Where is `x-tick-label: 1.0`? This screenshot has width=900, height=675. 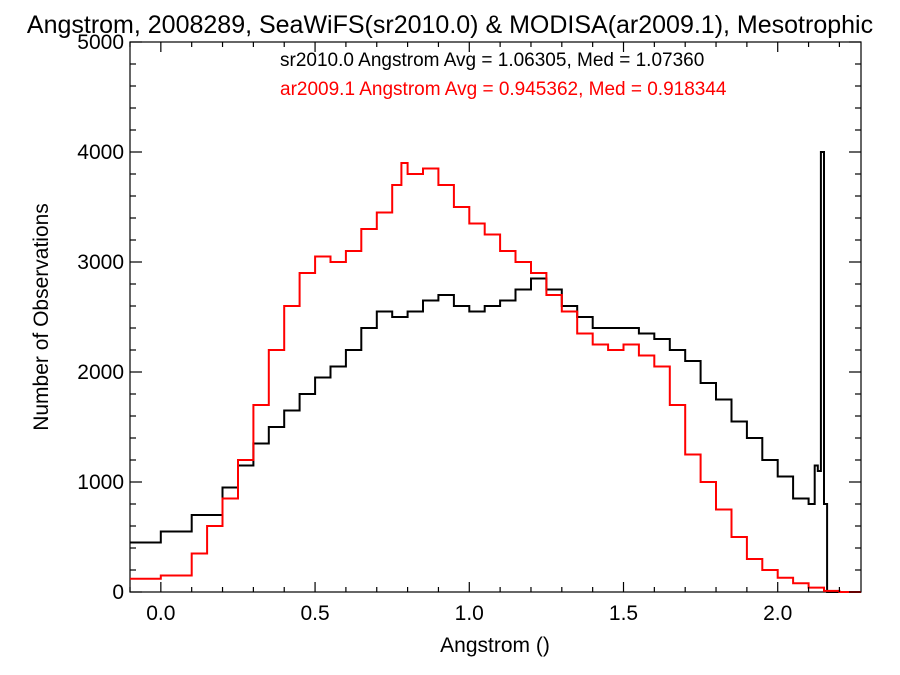 x-tick-label: 1.0 is located at coordinates (469, 613).